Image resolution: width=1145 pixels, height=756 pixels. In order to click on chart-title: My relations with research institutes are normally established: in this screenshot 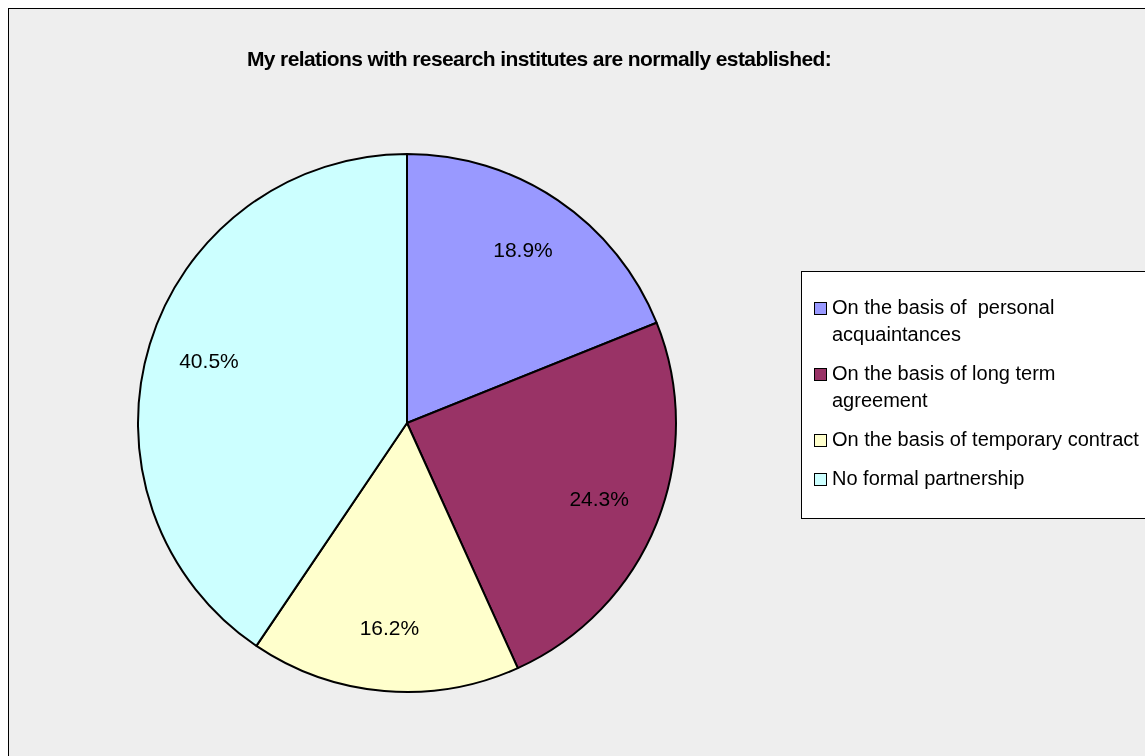, I will do `click(539, 59)`.